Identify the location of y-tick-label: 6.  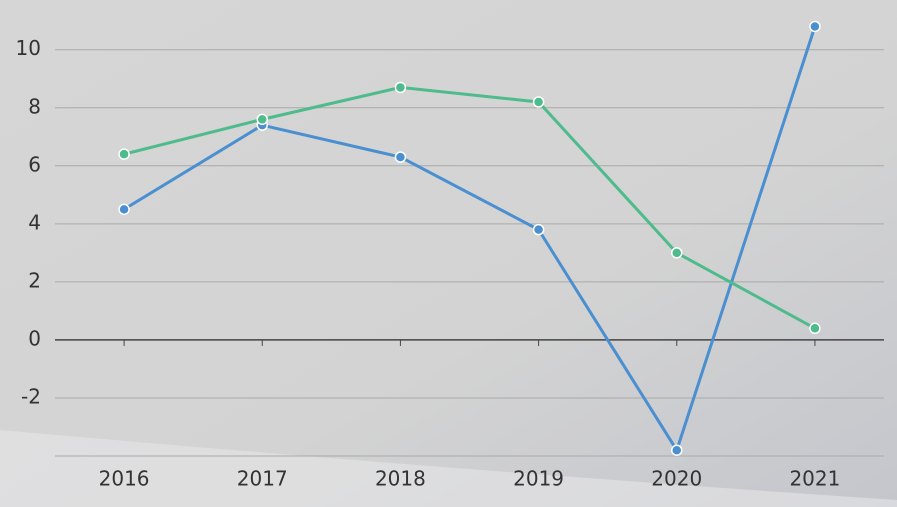
(34, 164).